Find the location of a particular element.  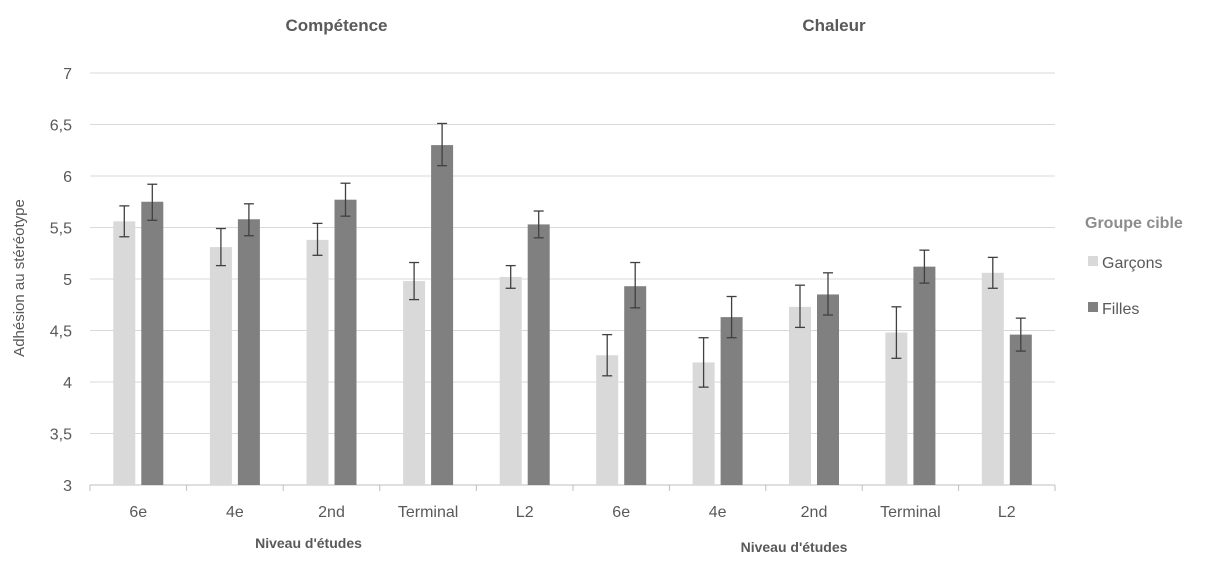

y-tick-label: 5 is located at coordinates (67, 280).